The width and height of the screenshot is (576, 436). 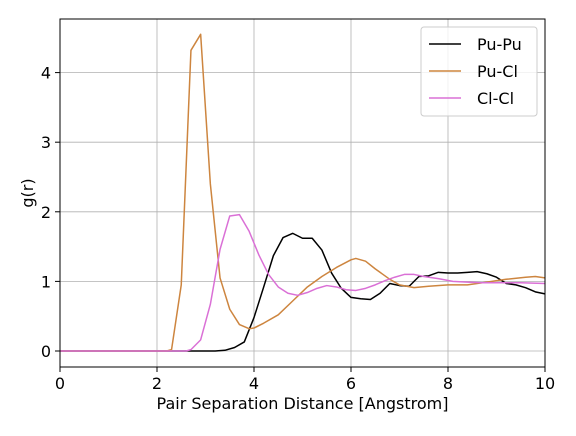 I want to click on legend-box, so click(x=479, y=71).